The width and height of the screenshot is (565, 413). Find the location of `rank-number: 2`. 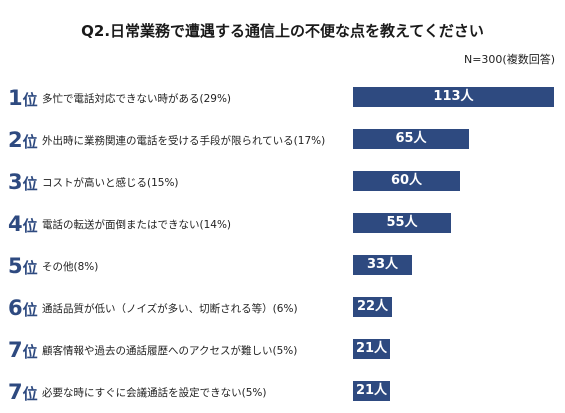

rank-number: 2 is located at coordinates (15, 140).